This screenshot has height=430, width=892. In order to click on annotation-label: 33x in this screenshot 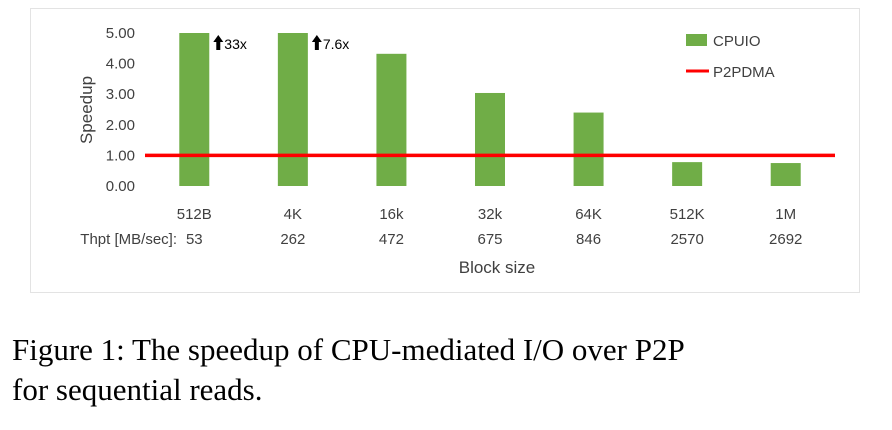, I will do `click(235, 44)`.